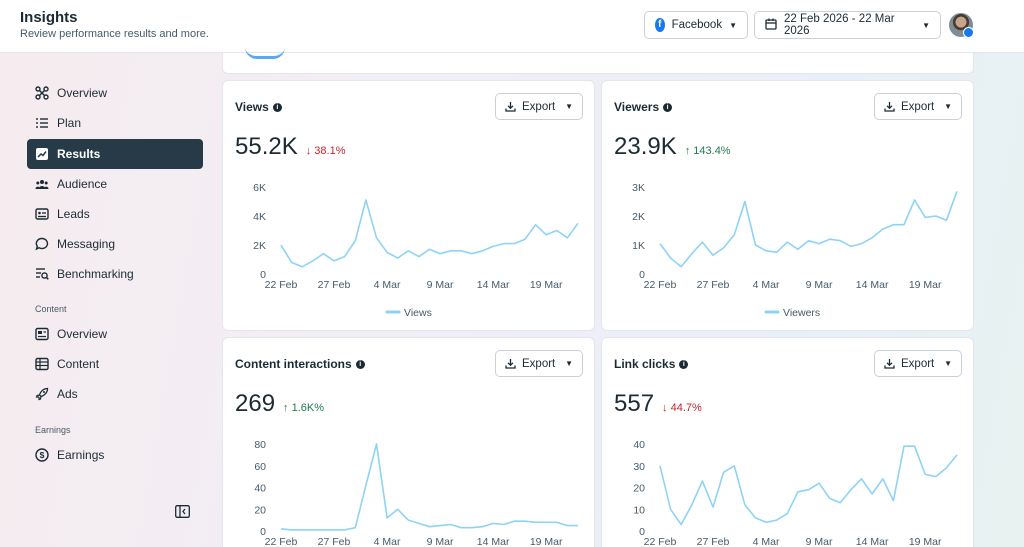 The height and width of the screenshot is (547, 1024). I want to click on metric-change-text: 143.4%, so click(712, 151).